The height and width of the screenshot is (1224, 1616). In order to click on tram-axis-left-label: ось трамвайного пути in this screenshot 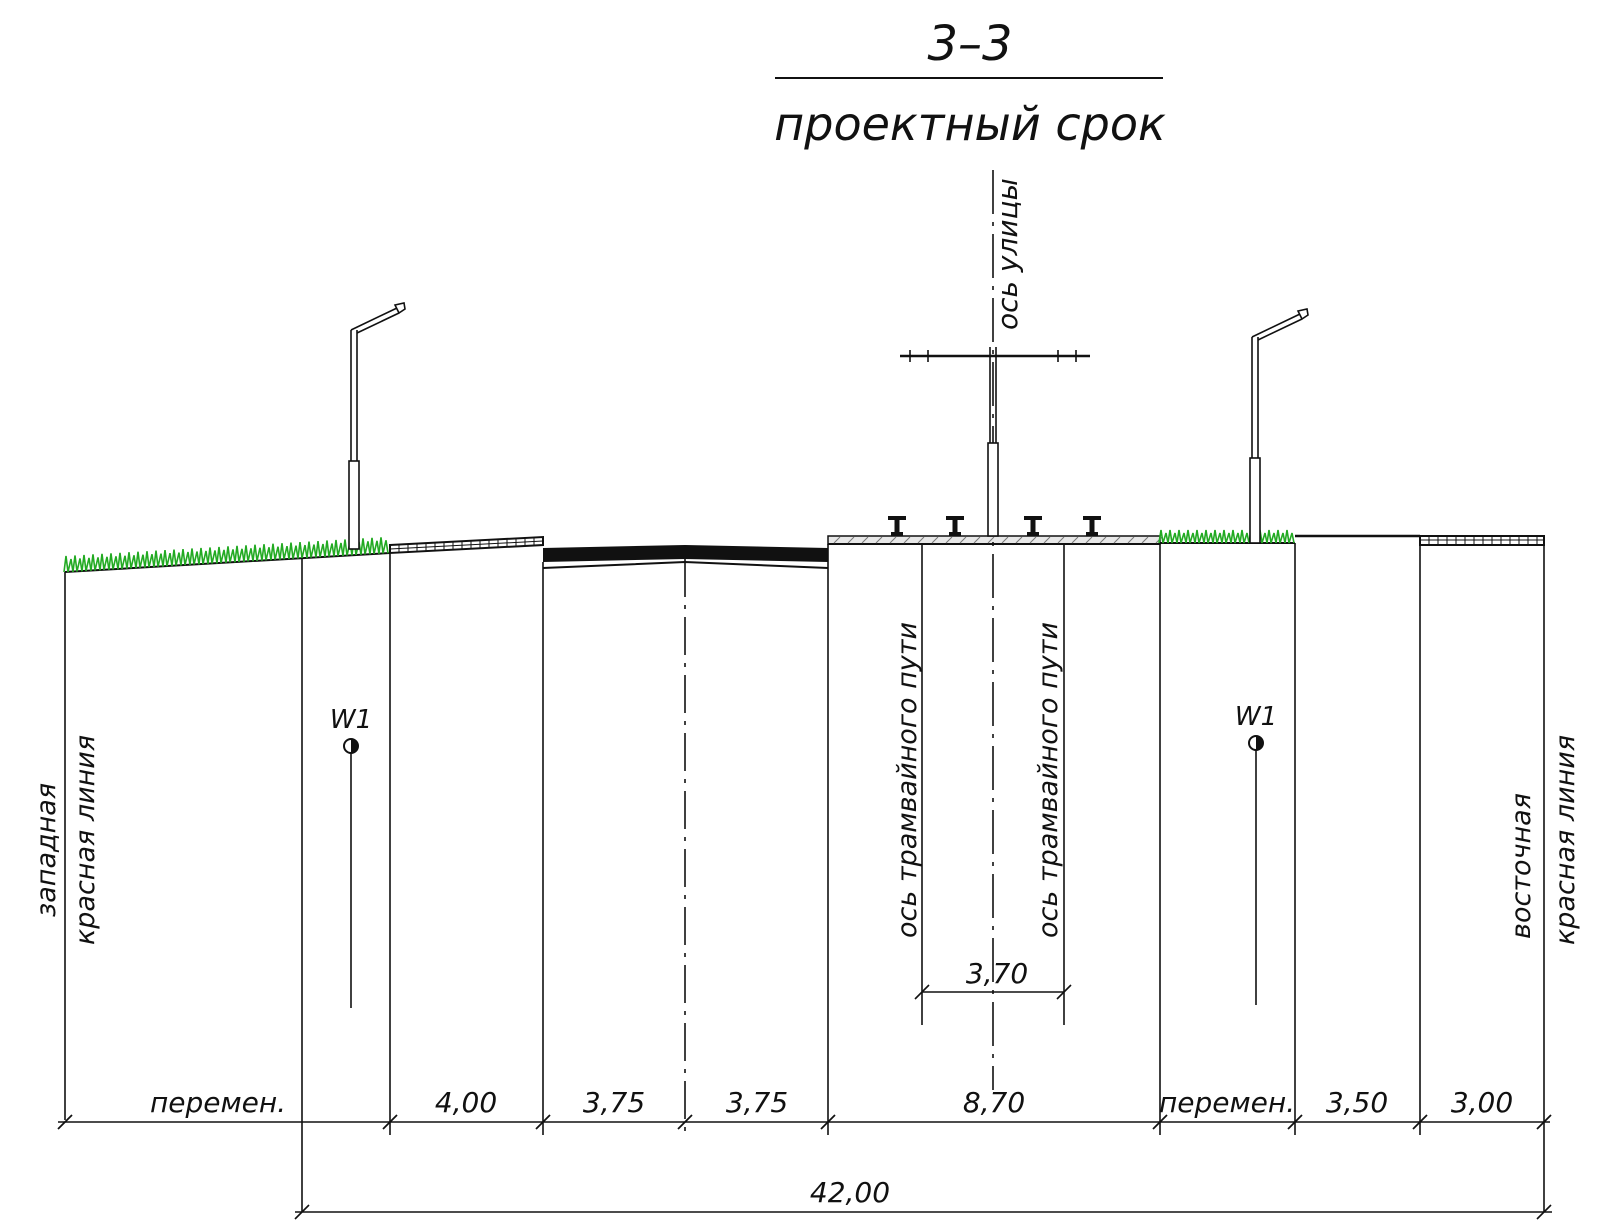, I will do `click(907, 780)`.